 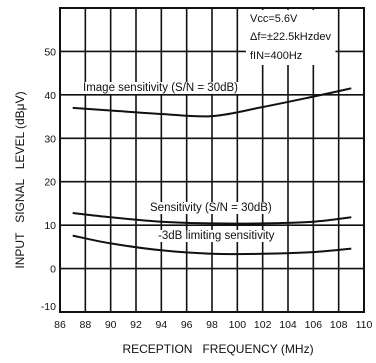 What do you see at coordinates (53, 270) in the screenshot?
I see `y-tick-label: 0` at bounding box center [53, 270].